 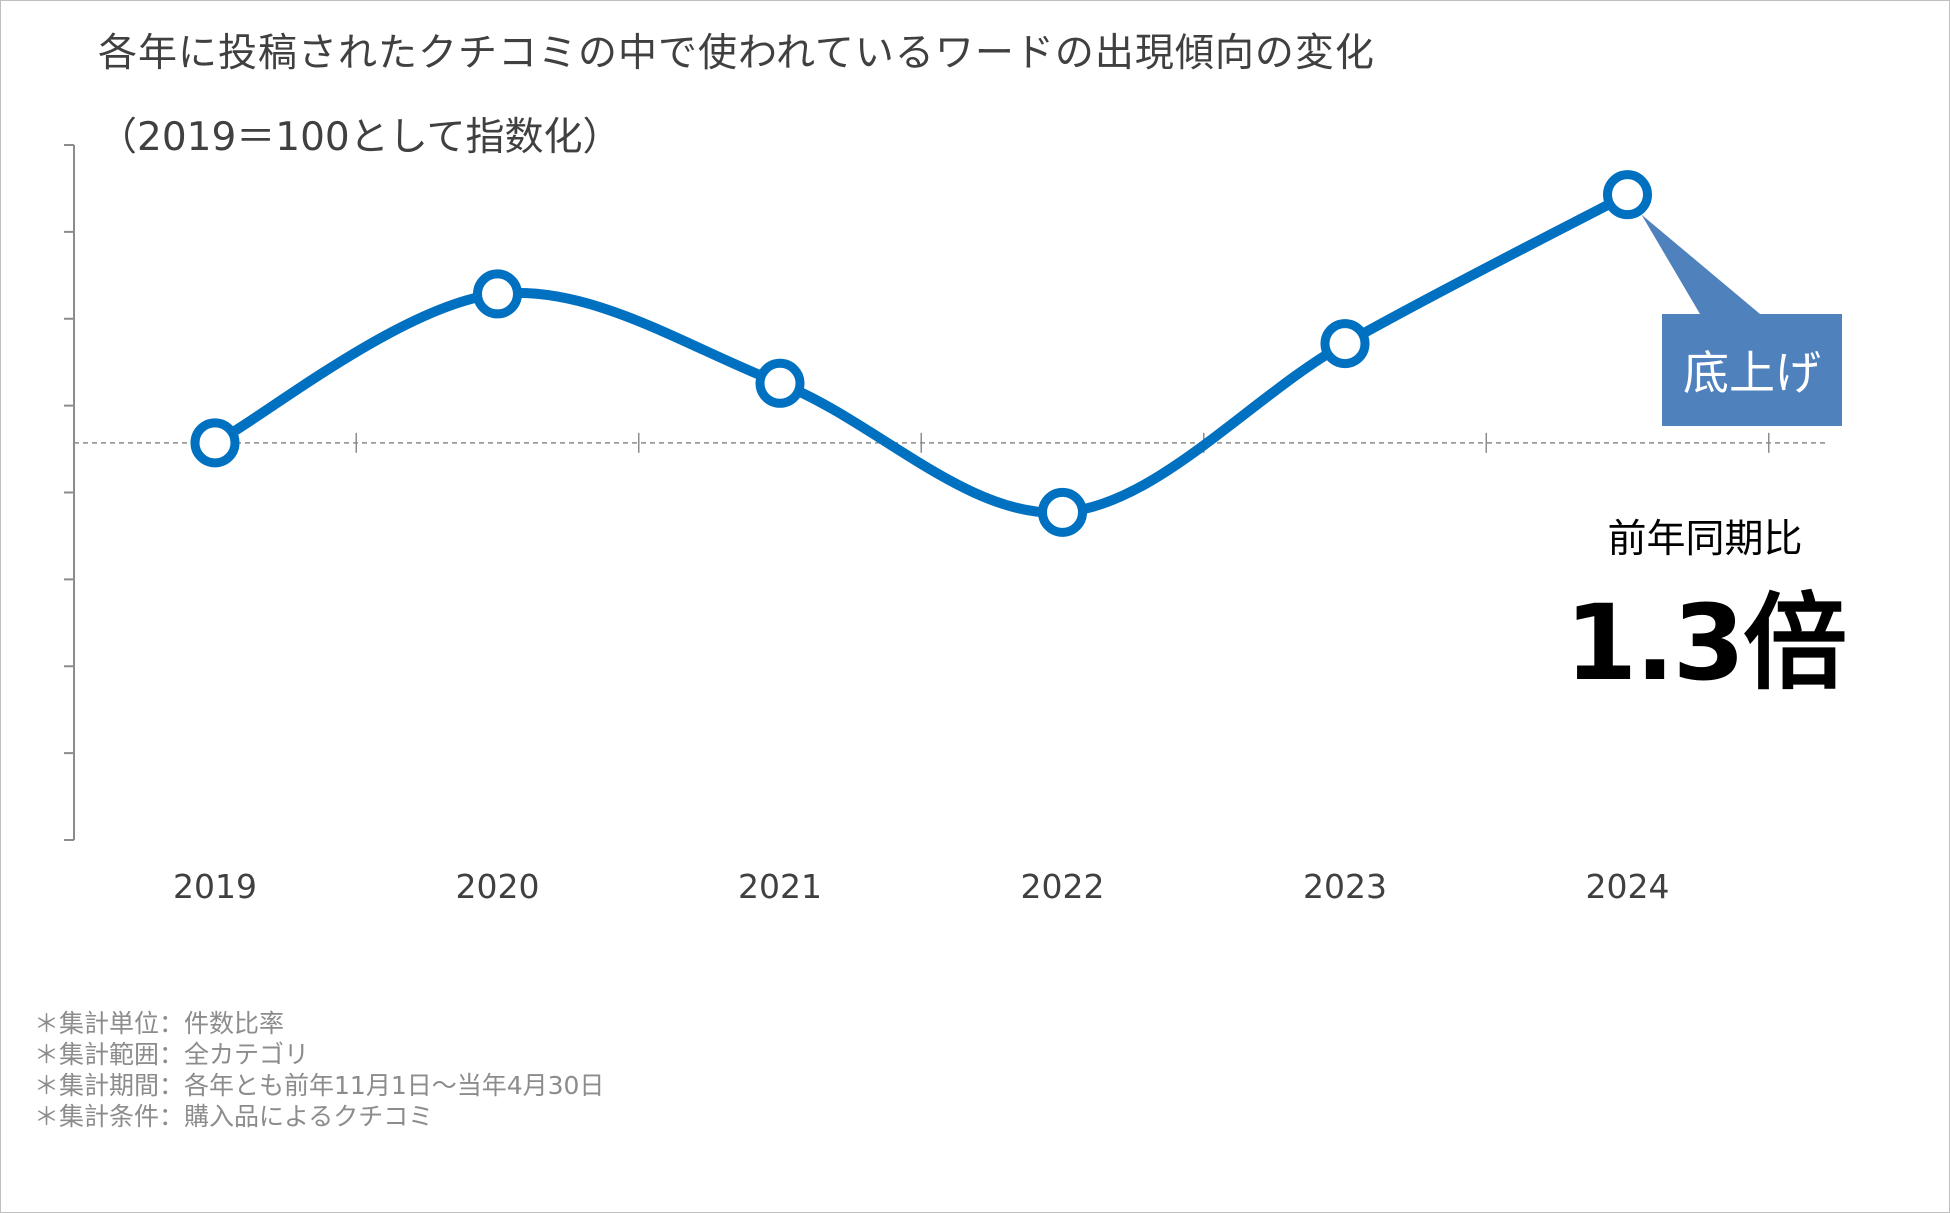 What do you see at coordinates (1063, 886) in the screenshot?
I see `x-tick-label: 2022` at bounding box center [1063, 886].